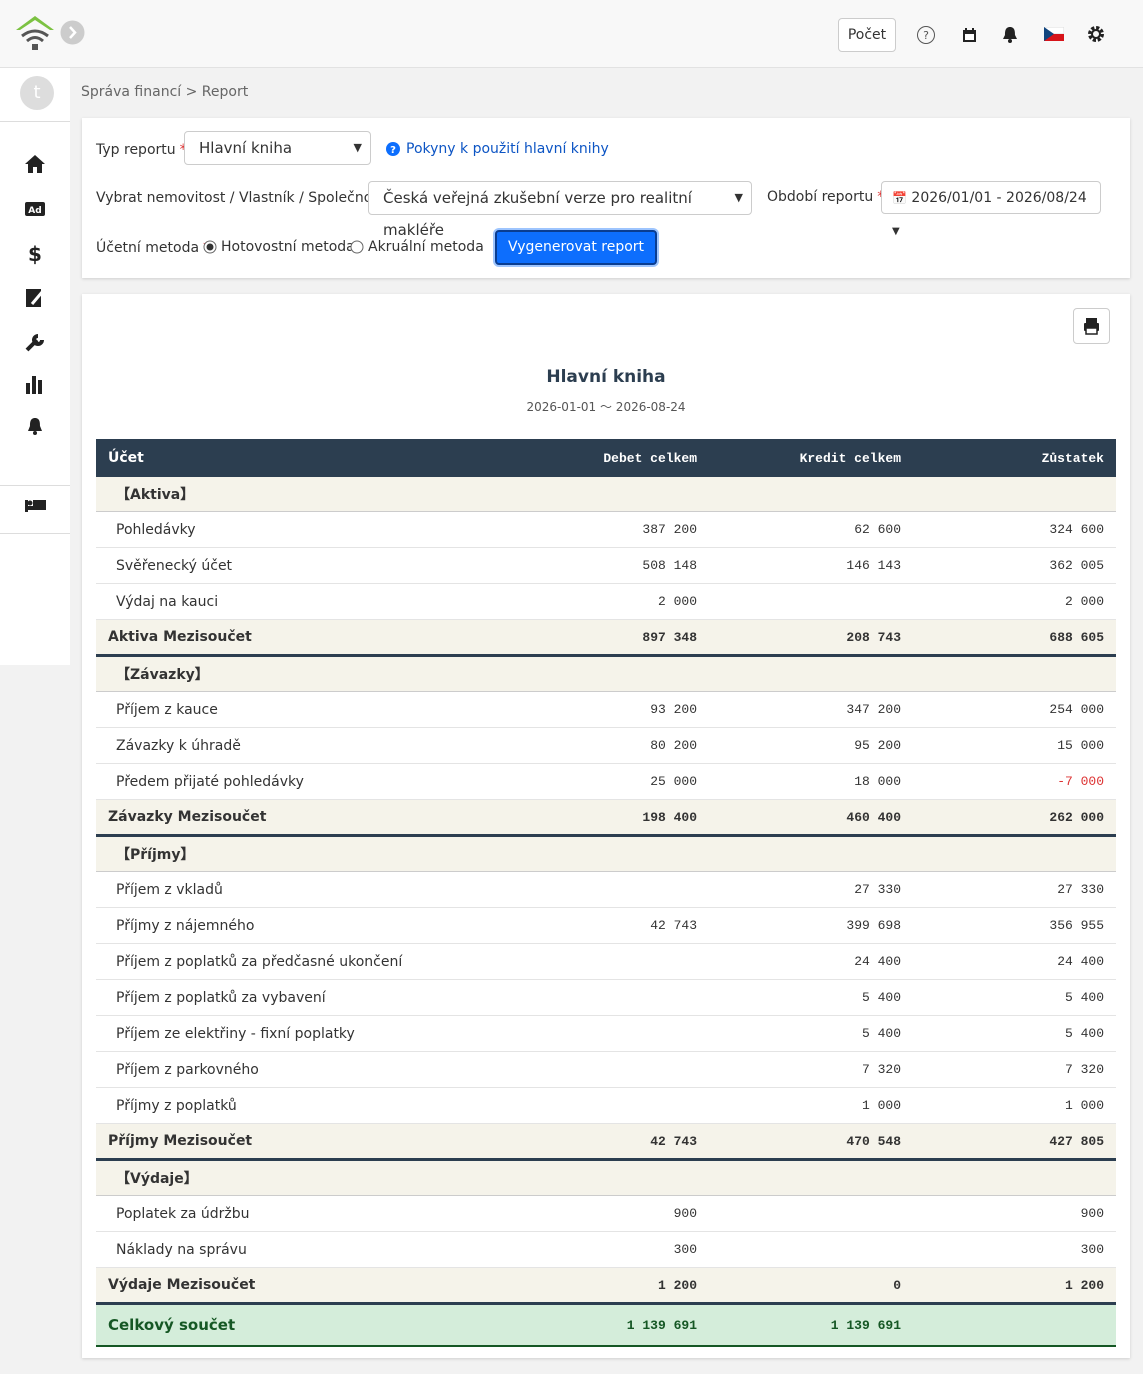 The width and height of the screenshot is (1143, 1374). Describe the element at coordinates (873, 637) in the screenshot. I see `amount-cell: 208 743` at that location.